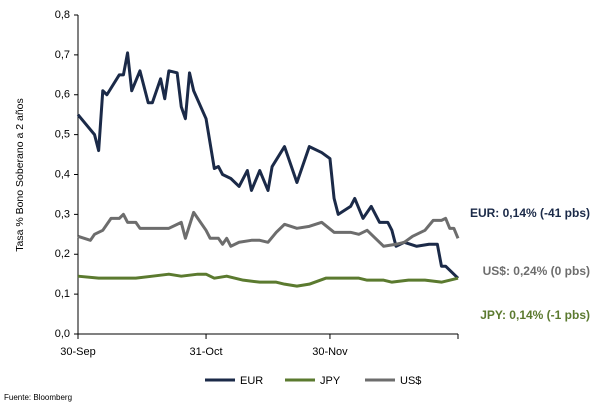 This screenshot has height=407, width=593. What do you see at coordinates (62, 294) in the screenshot?
I see `y-tick-label: 0,1` at bounding box center [62, 294].